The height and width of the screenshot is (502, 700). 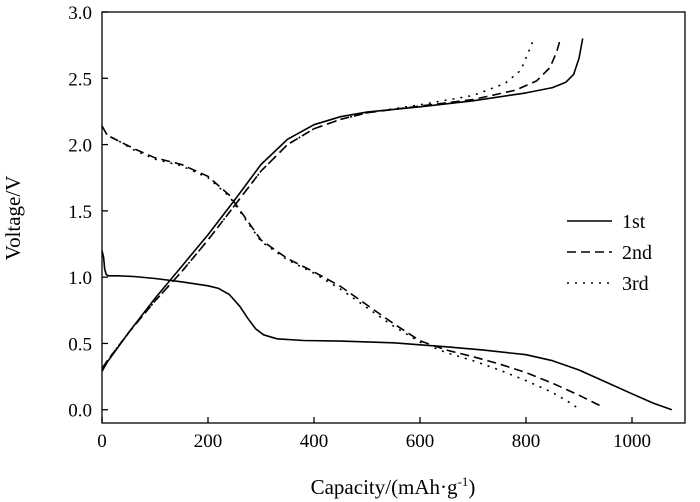 I want to click on y-axis-label: Voltage/V, so click(x=13, y=218).